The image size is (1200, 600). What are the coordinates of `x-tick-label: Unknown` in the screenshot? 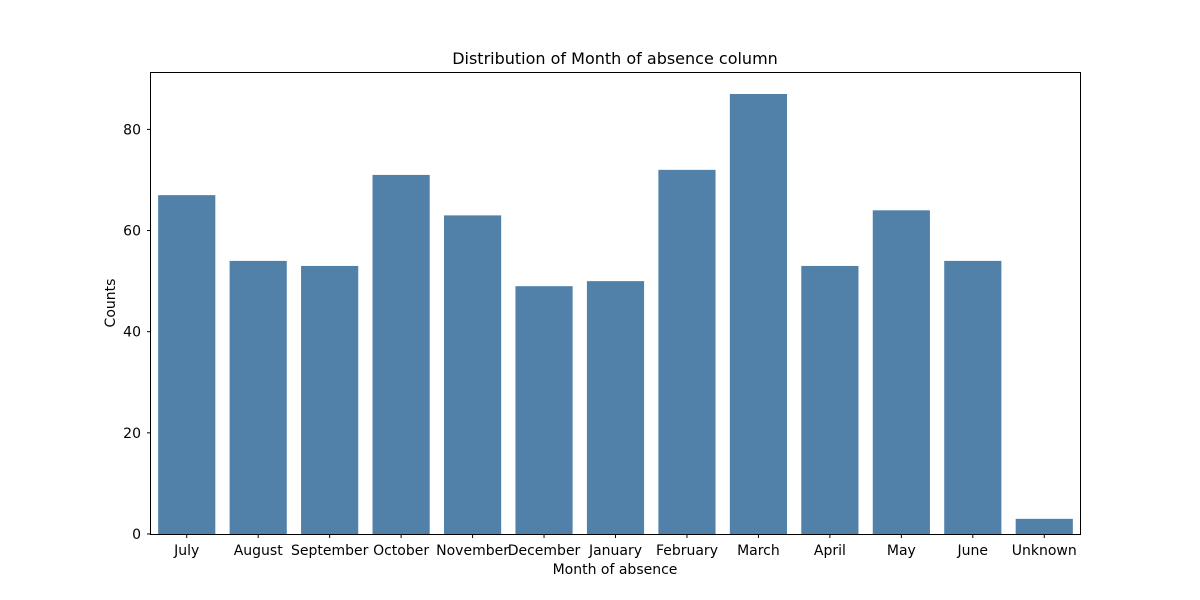 It's located at (1044, 551).